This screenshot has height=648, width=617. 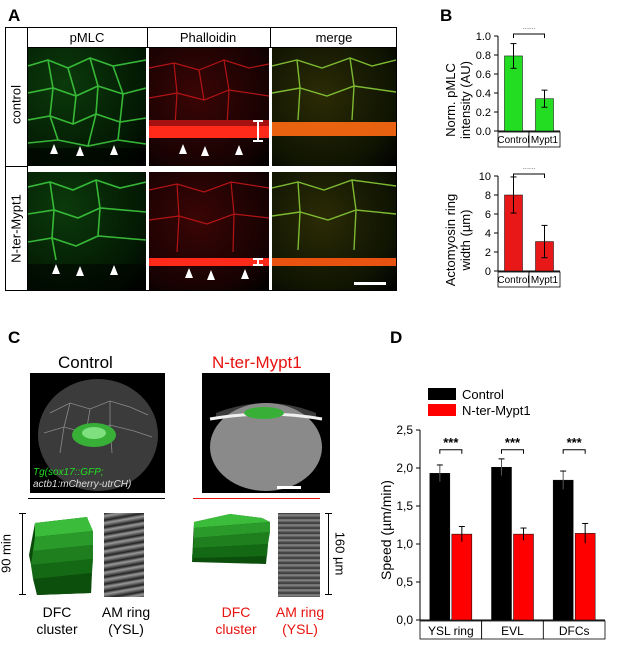 I want to click on mypt1-dfc-label: DFC cluster, so click(x=236, y=621).